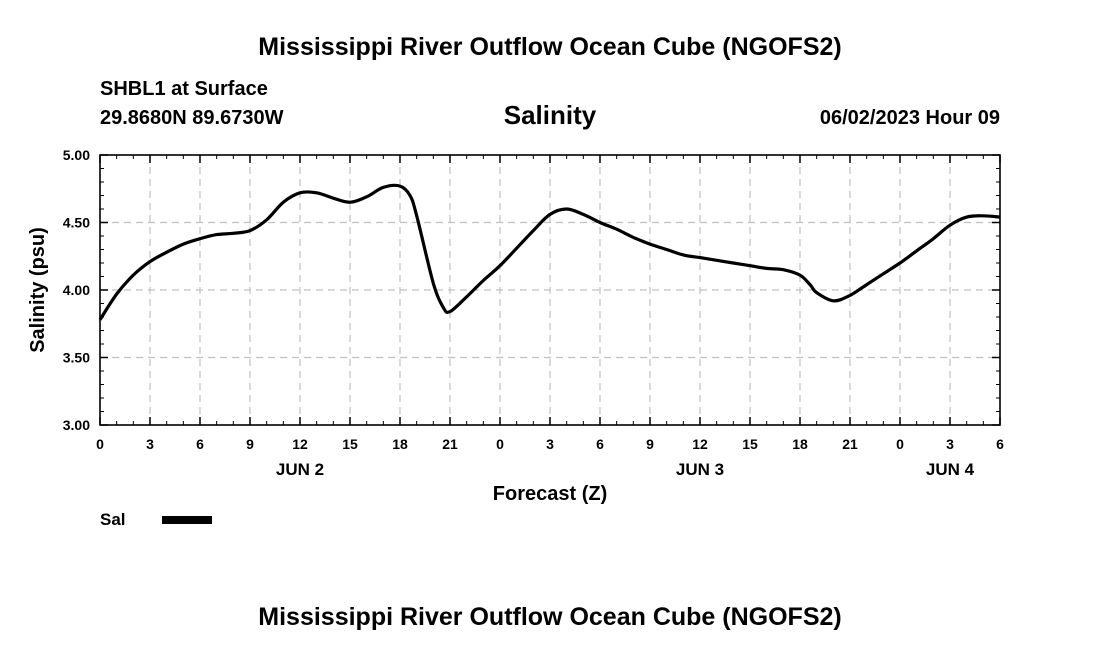 The height and width of the screenshot is (650, 1100). What do you see at coordinates (700, 469) in the screenshot?
I see `day-label: JUN 3` at bounding box center [700, 469].